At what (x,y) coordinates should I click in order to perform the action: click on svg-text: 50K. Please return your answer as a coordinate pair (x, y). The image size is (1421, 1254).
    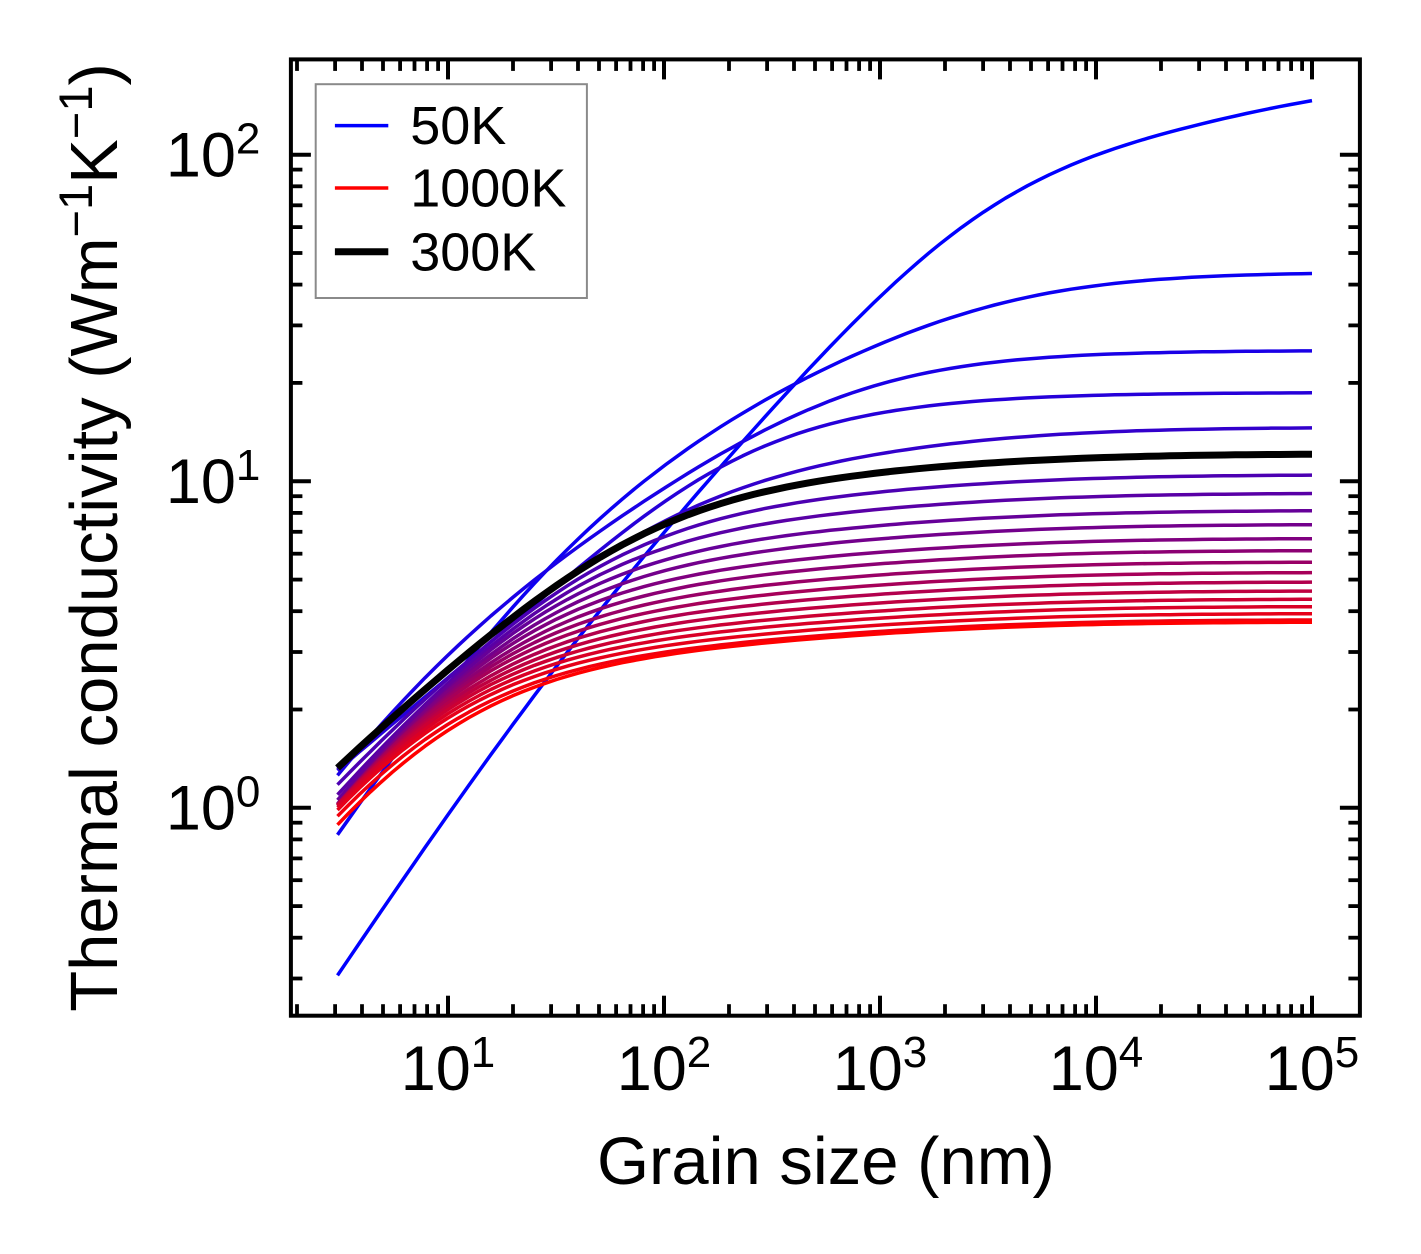
    Looking at the image, I should click on (458, 126).